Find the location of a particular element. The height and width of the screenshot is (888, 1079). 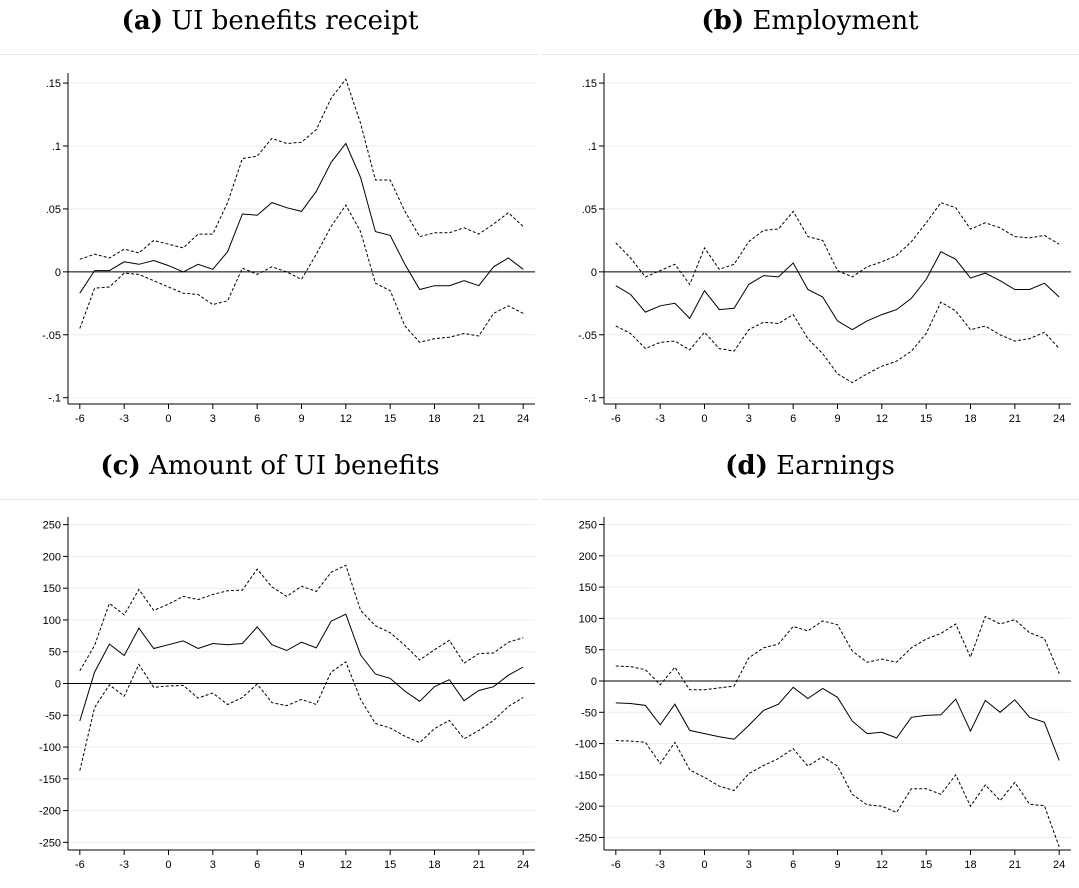

panel-a-x-tick-label: 9 is located at coordinates (301, 419).